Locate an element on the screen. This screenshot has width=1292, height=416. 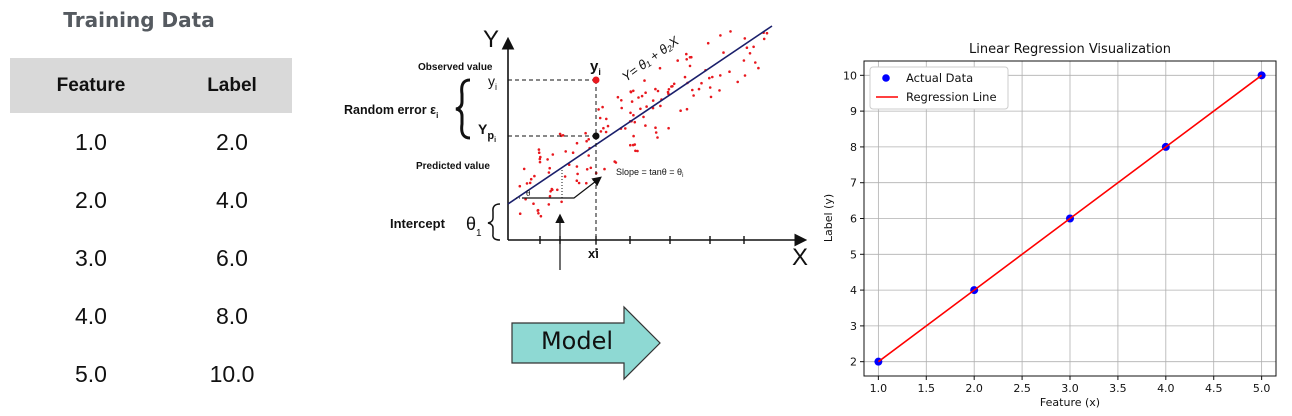
x-tick-label: 2.0 is located at coordinates (974, 388).